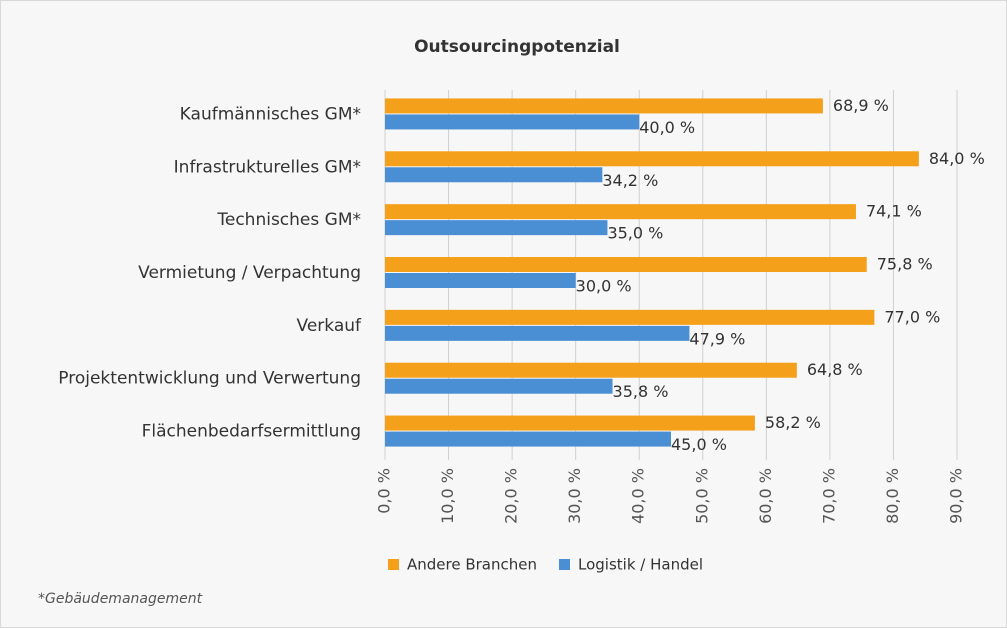 This screenshot has width=1007, height=628. Describe the element at coordinates (604, 286) in the screenshot. I see `value-label: 30,0 %` at that location.